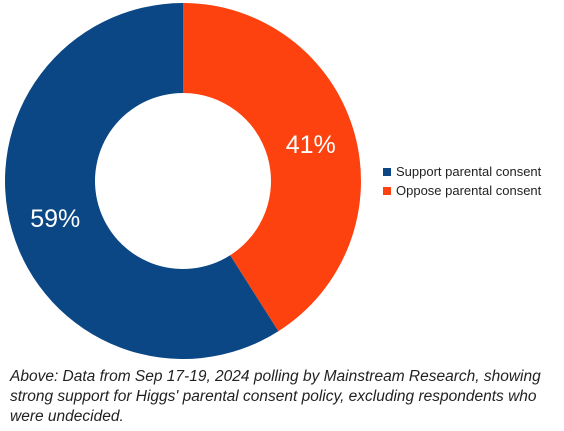 This screenshot has height=431, width=564. Describe the element at coordinates (387, 171) in the screenshot. I see `legend-swatch-support` at that location.